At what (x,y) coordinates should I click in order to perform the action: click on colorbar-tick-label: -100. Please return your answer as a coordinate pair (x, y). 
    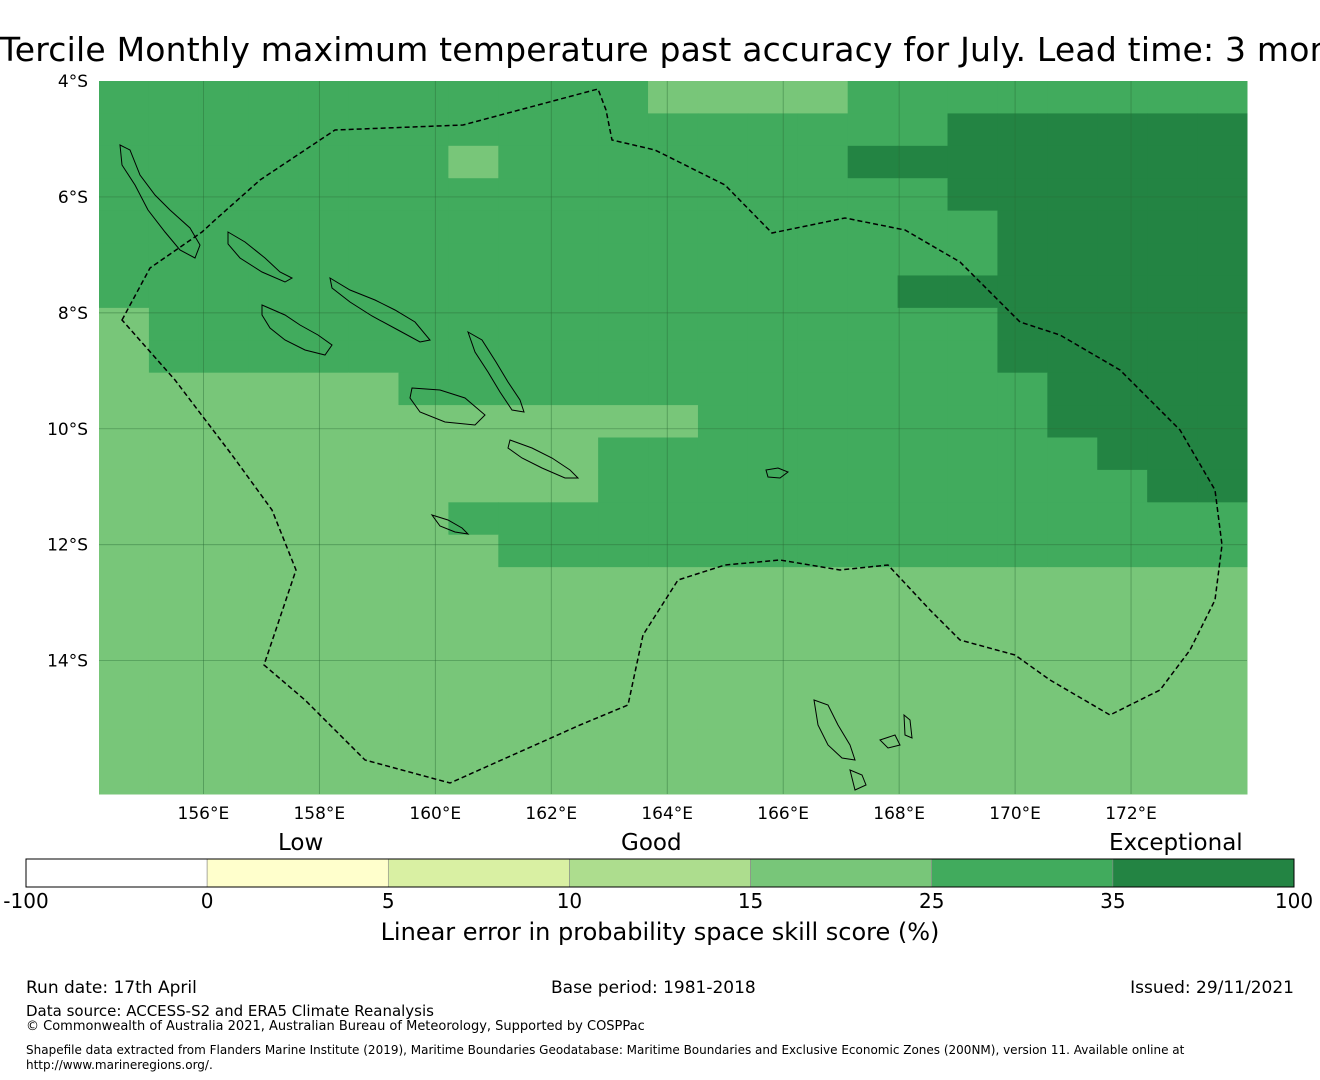
    Looking at the image, I should click on (26, 901).